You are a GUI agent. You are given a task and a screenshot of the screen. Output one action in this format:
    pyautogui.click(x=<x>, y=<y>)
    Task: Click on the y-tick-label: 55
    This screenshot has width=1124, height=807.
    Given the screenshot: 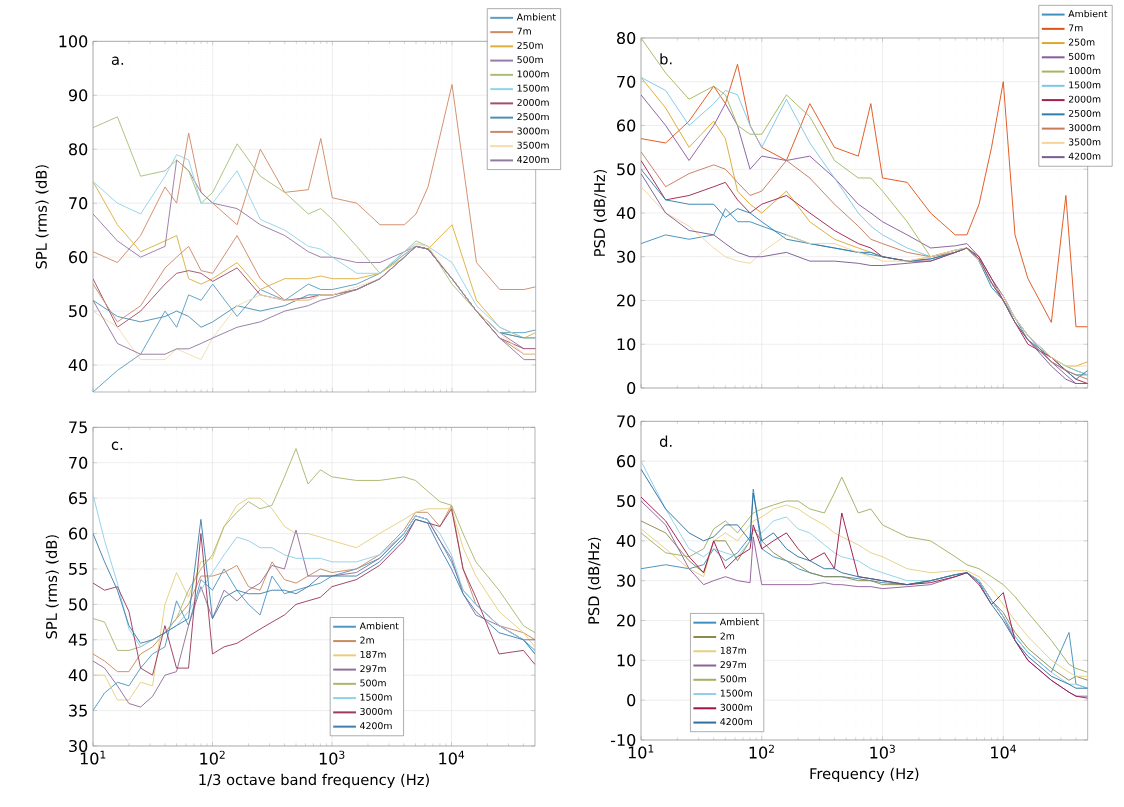 What is the action you would take?
    pyautogui.click(x=78, y=569)
    